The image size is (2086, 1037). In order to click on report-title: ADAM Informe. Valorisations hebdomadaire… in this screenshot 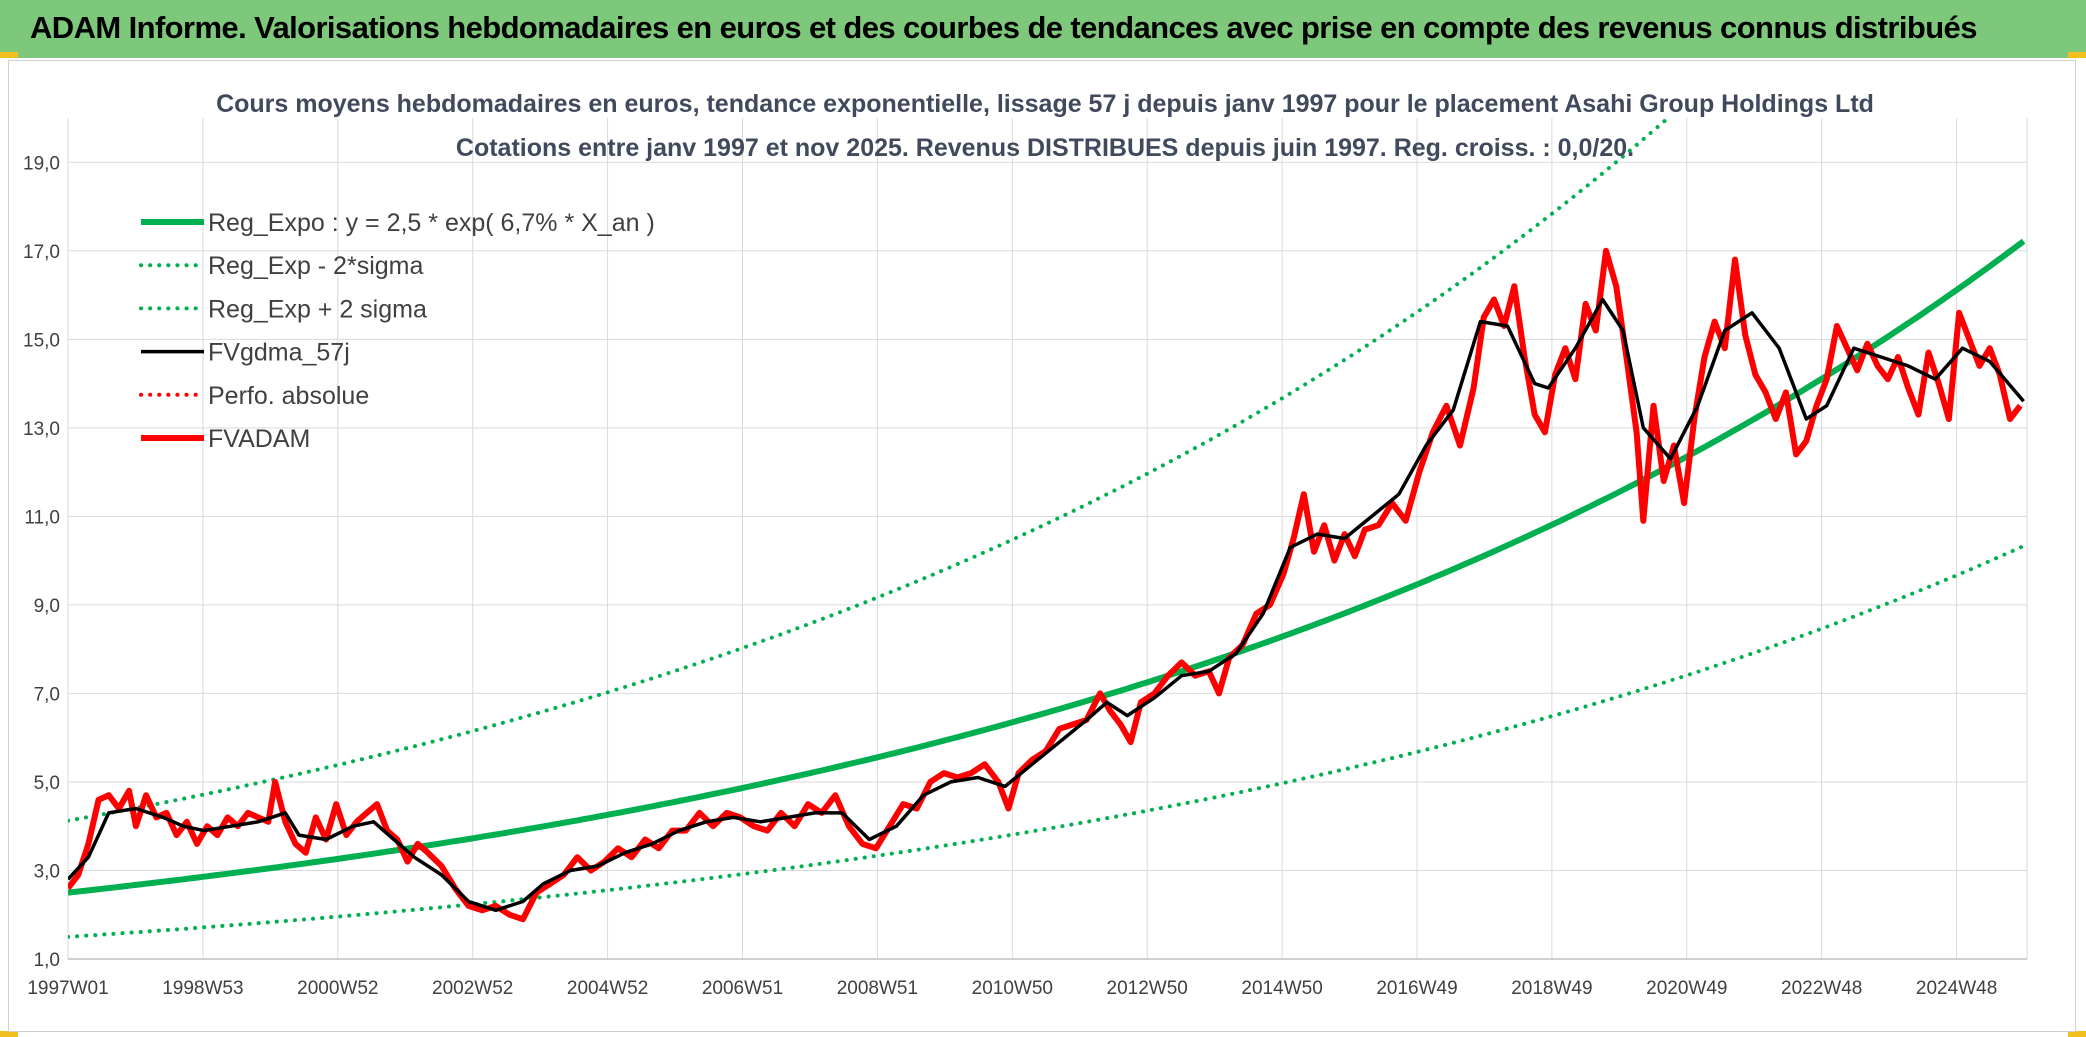, I will do `click(1003, 27)`.